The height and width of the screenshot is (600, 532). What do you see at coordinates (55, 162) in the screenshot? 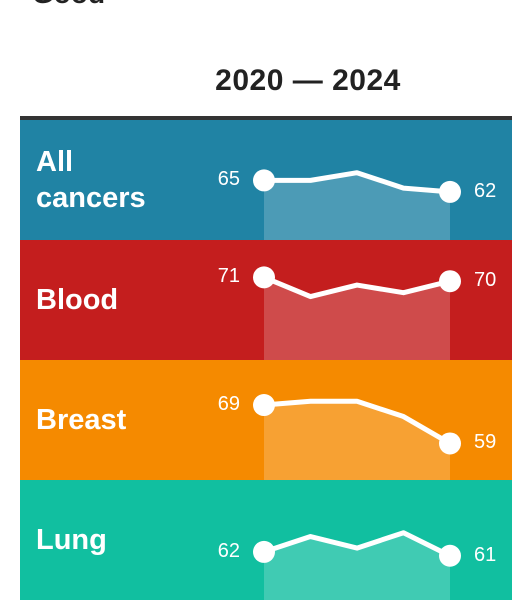
I see `row-label-line: All` at bounding box center [55, 162].